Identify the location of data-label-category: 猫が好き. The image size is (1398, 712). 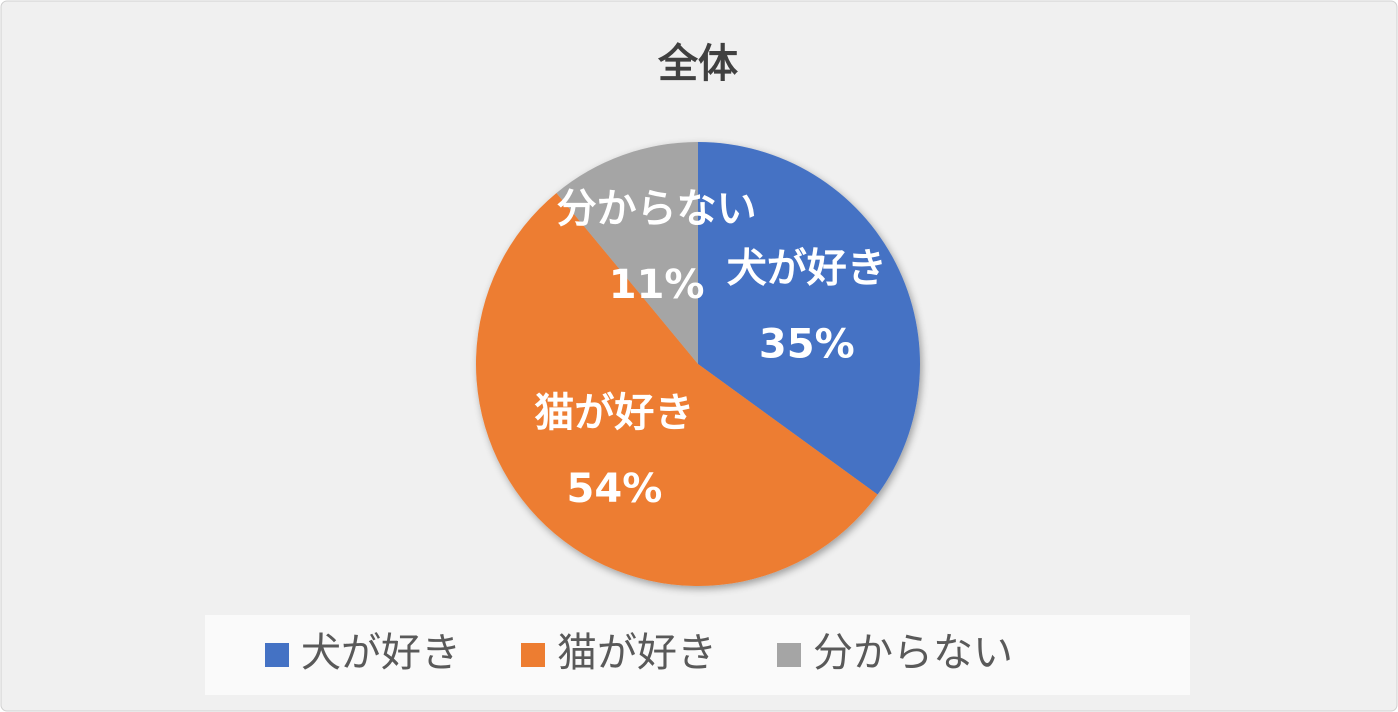
(614, 413).